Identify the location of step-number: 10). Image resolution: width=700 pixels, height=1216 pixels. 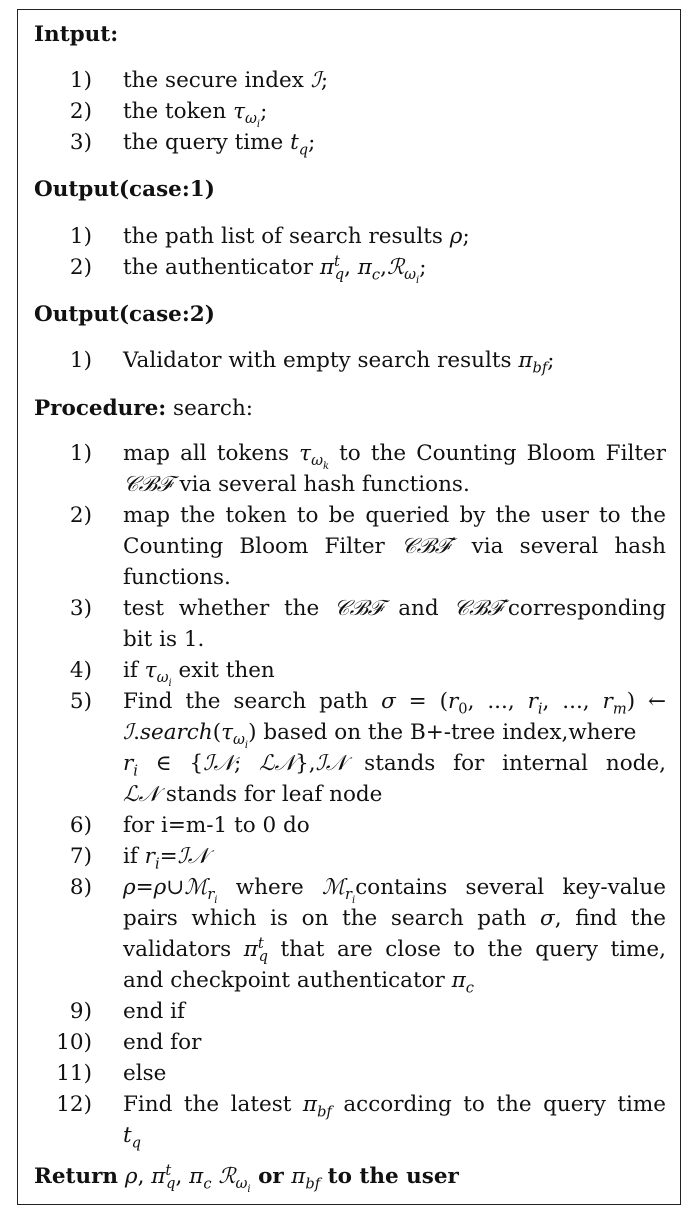
(74, 1042).